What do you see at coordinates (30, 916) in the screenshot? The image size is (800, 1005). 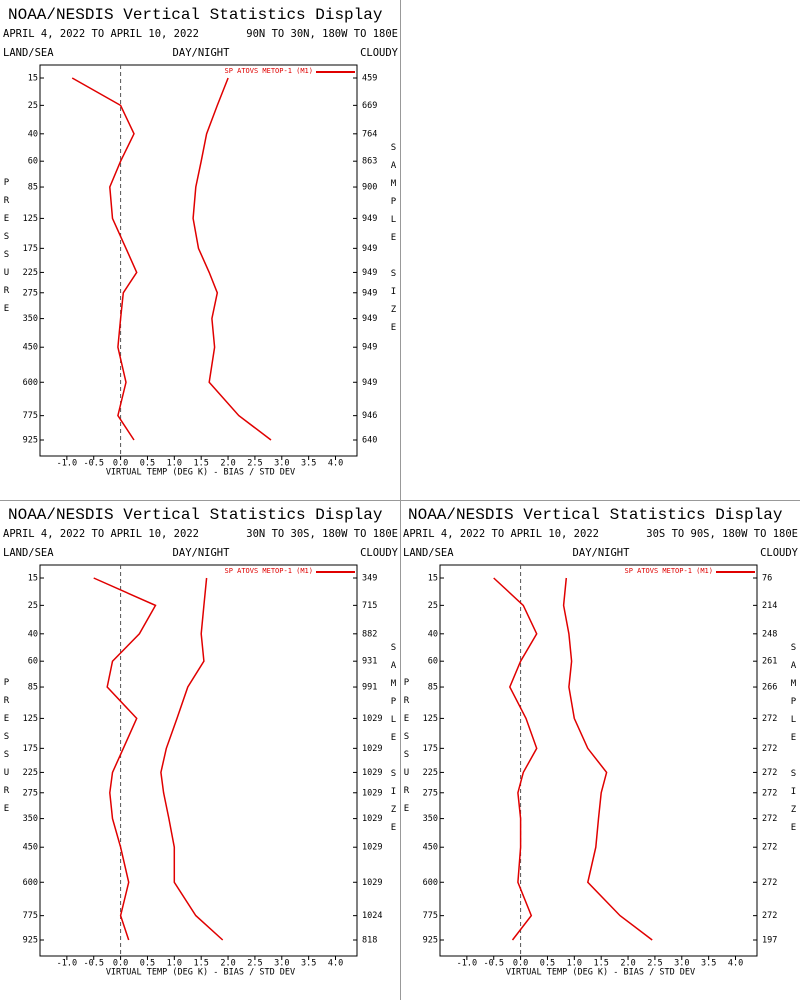 I see `y-tick-label: 775` at bounding box center [30, 916].